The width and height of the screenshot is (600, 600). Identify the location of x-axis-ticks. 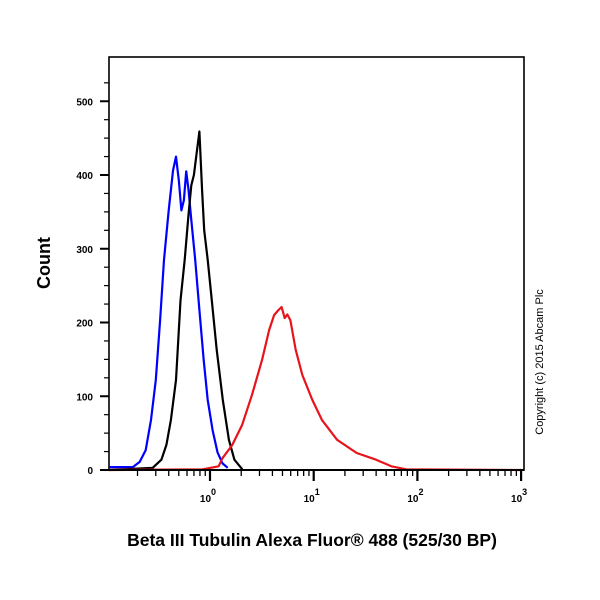
(329, 475).